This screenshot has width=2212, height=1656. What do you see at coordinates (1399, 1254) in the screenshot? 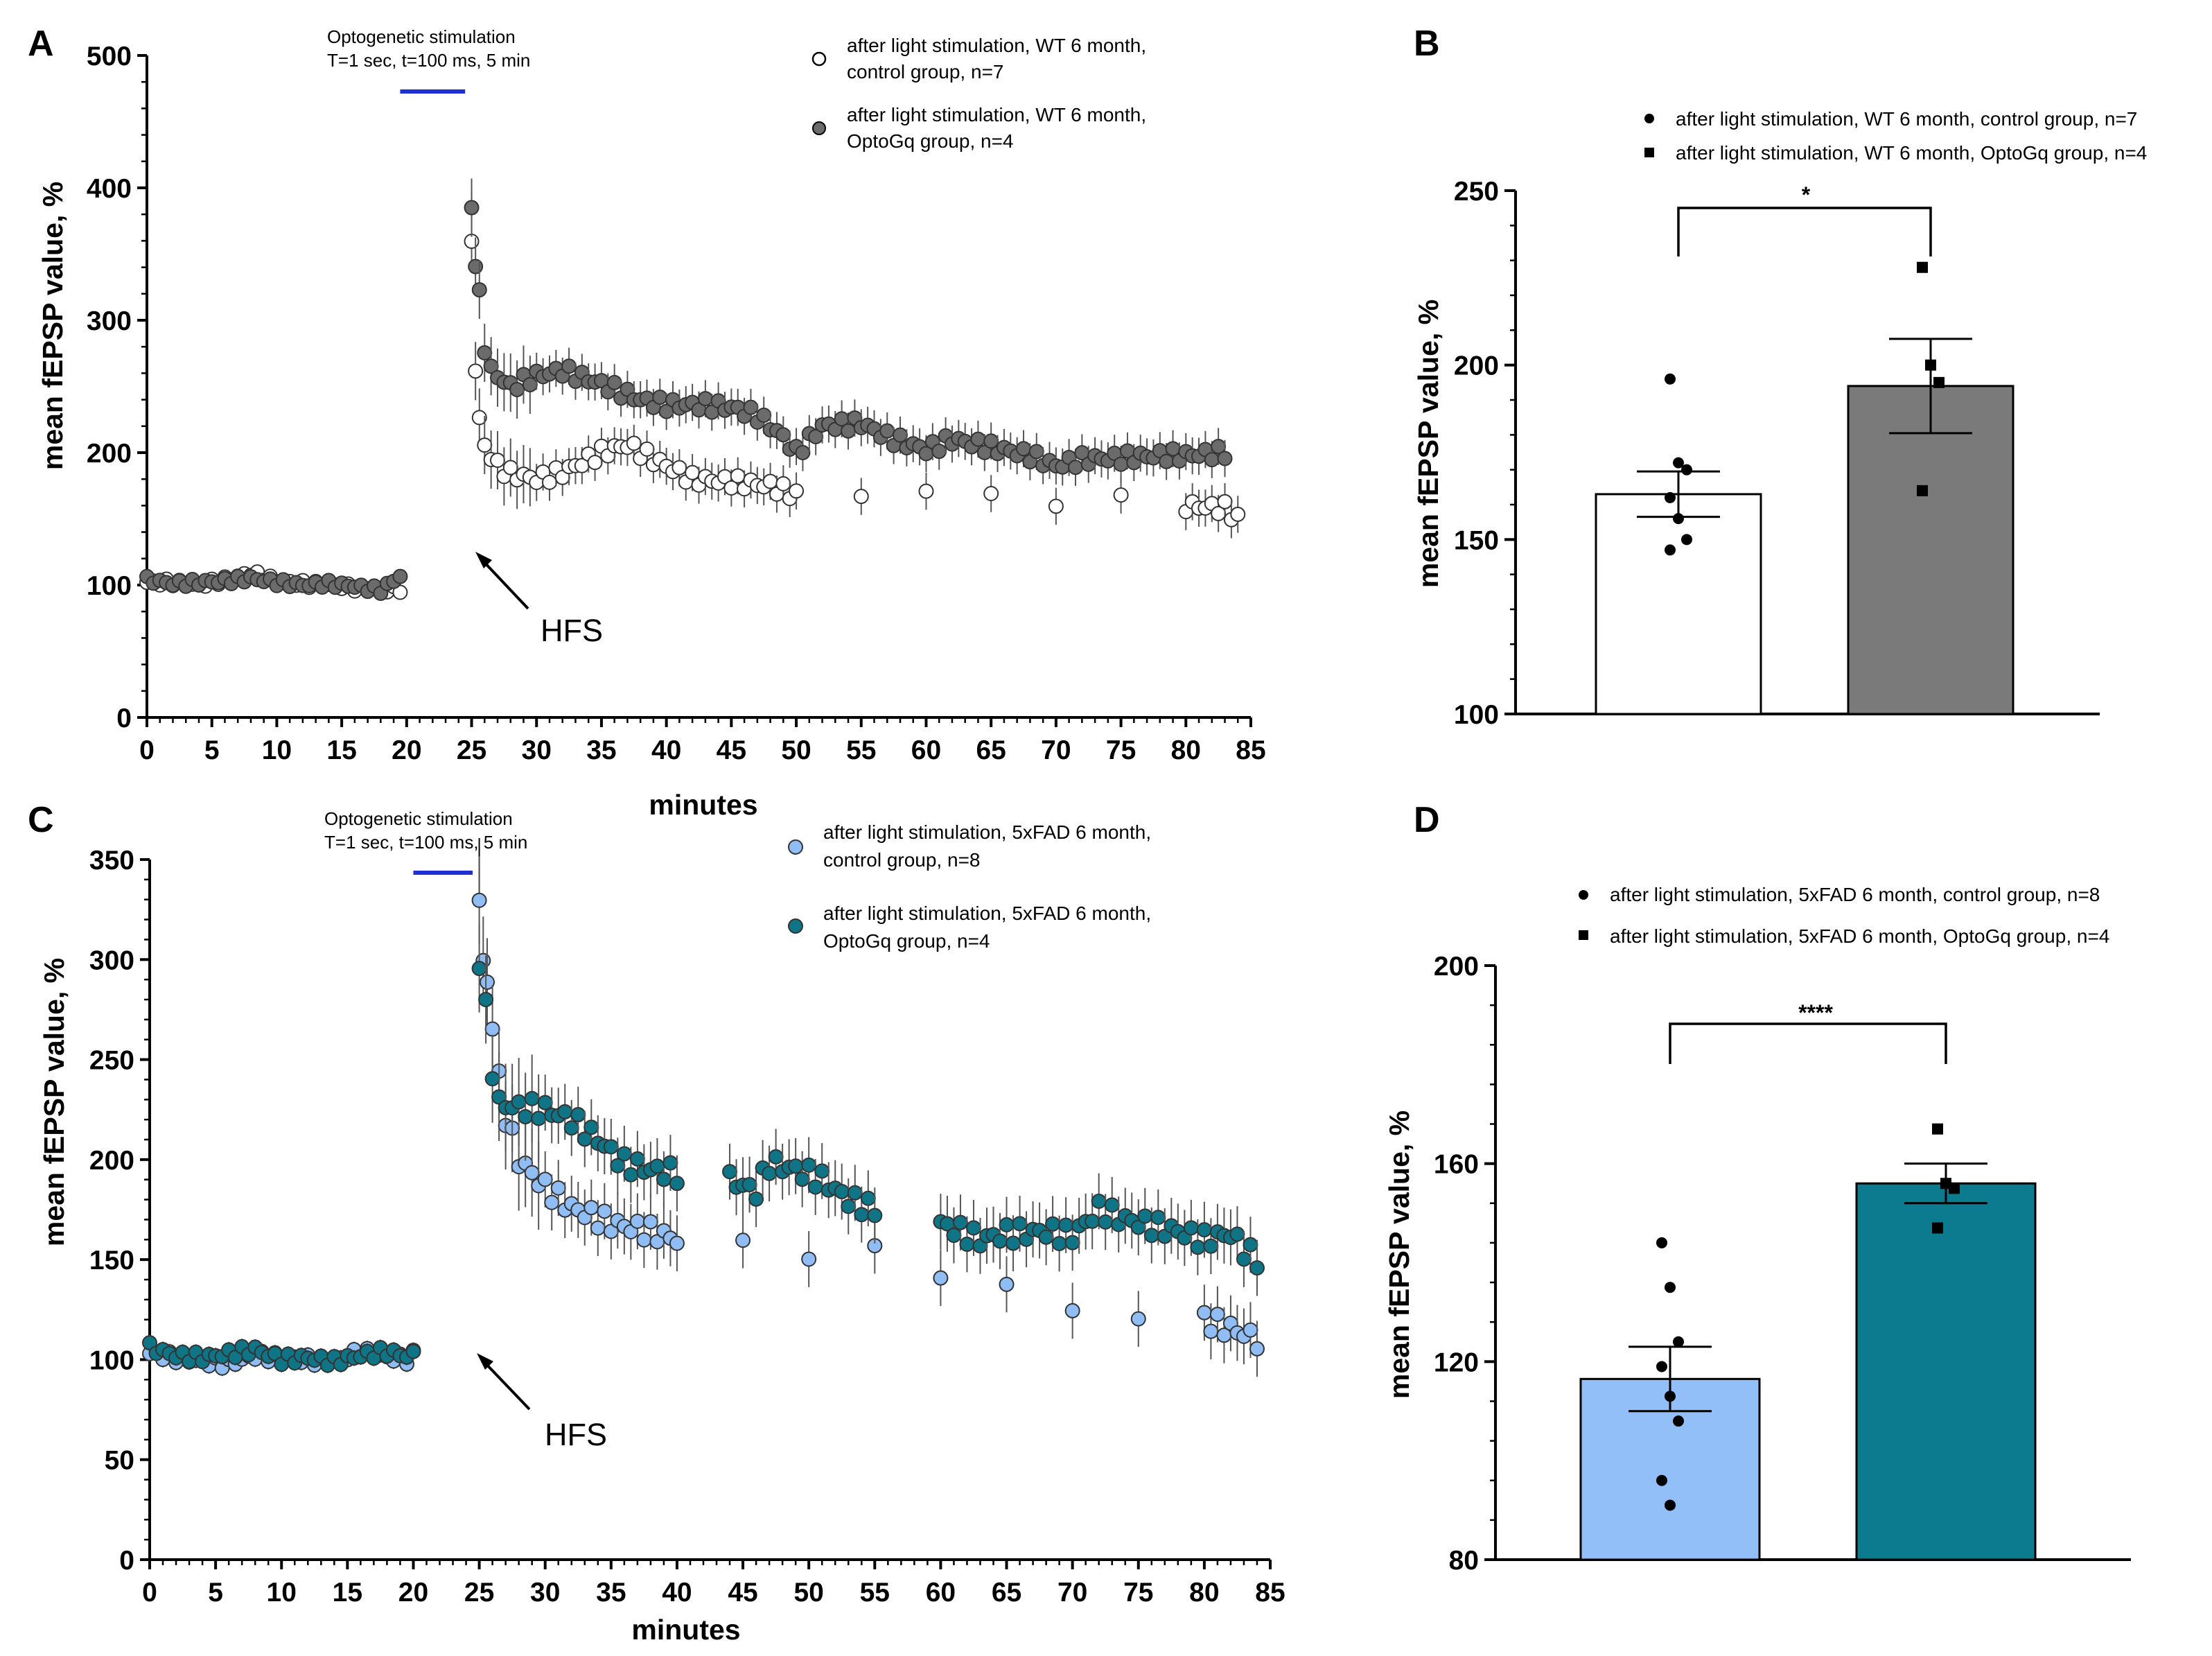
I see `panel-d-y-axis-title: mean fEPSP value, %` at bounding box center [1399, 1254].